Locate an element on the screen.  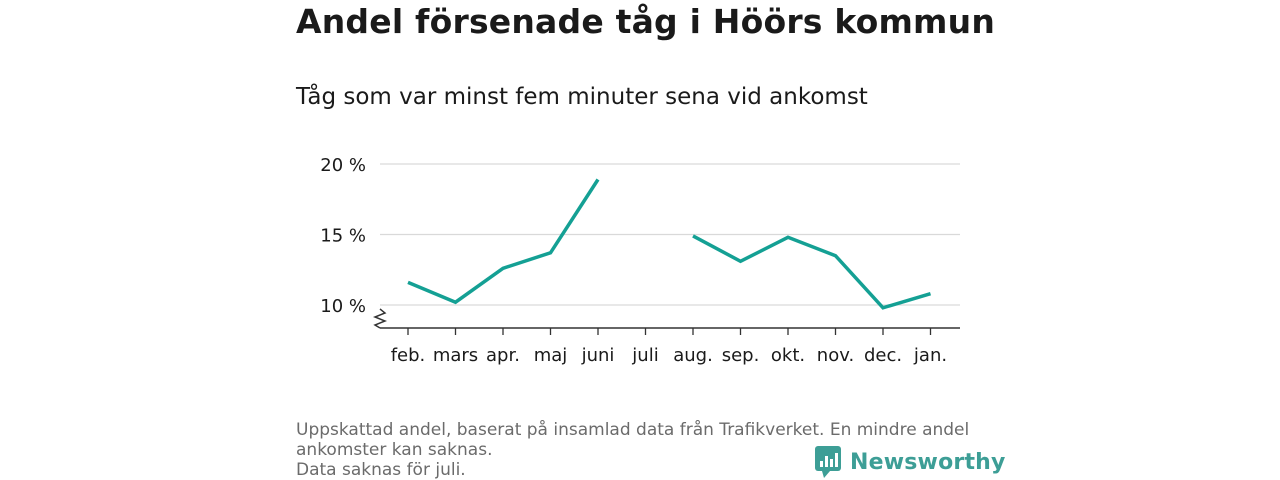
newsworthy-logo: Newsworthy is located at coordinates (910, 462).